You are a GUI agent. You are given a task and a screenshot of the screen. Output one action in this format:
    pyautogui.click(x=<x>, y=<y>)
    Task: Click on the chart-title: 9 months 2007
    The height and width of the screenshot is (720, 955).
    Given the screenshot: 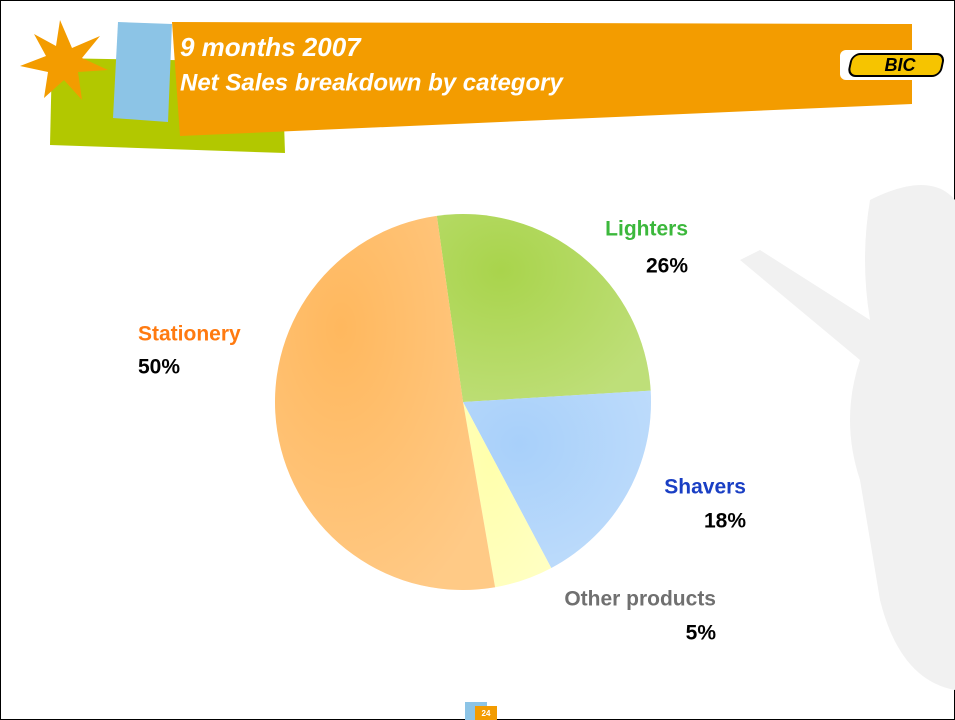 What is the action you would take?
    pyautogui.click(x=271, y=47)
    